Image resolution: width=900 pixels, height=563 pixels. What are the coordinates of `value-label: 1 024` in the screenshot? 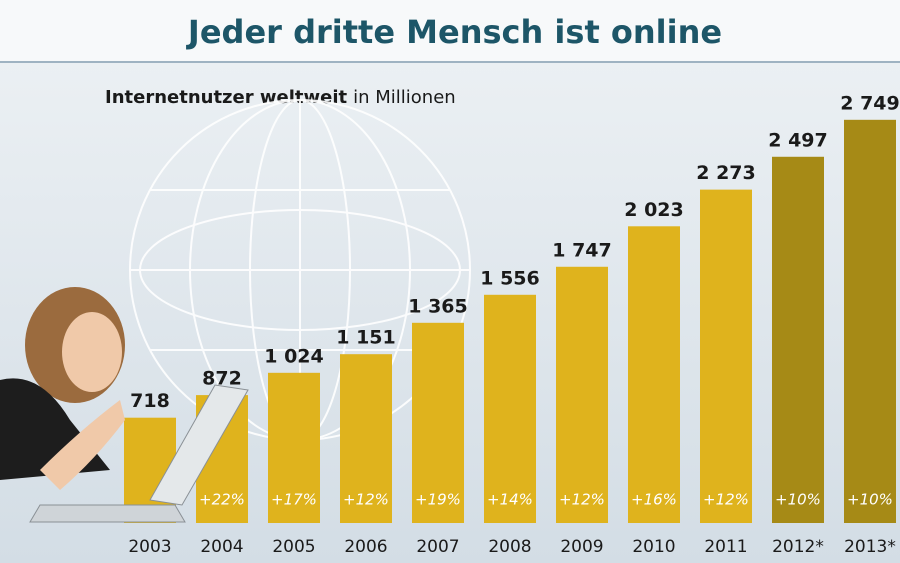 It's located at (294, 356).